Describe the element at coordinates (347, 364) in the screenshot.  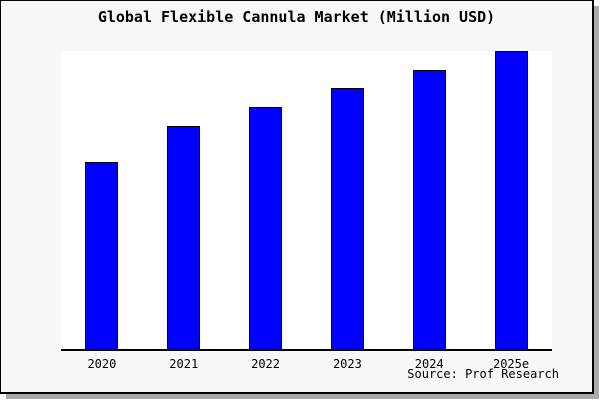
I see `x-tick-label-2023: 2023` at that location.